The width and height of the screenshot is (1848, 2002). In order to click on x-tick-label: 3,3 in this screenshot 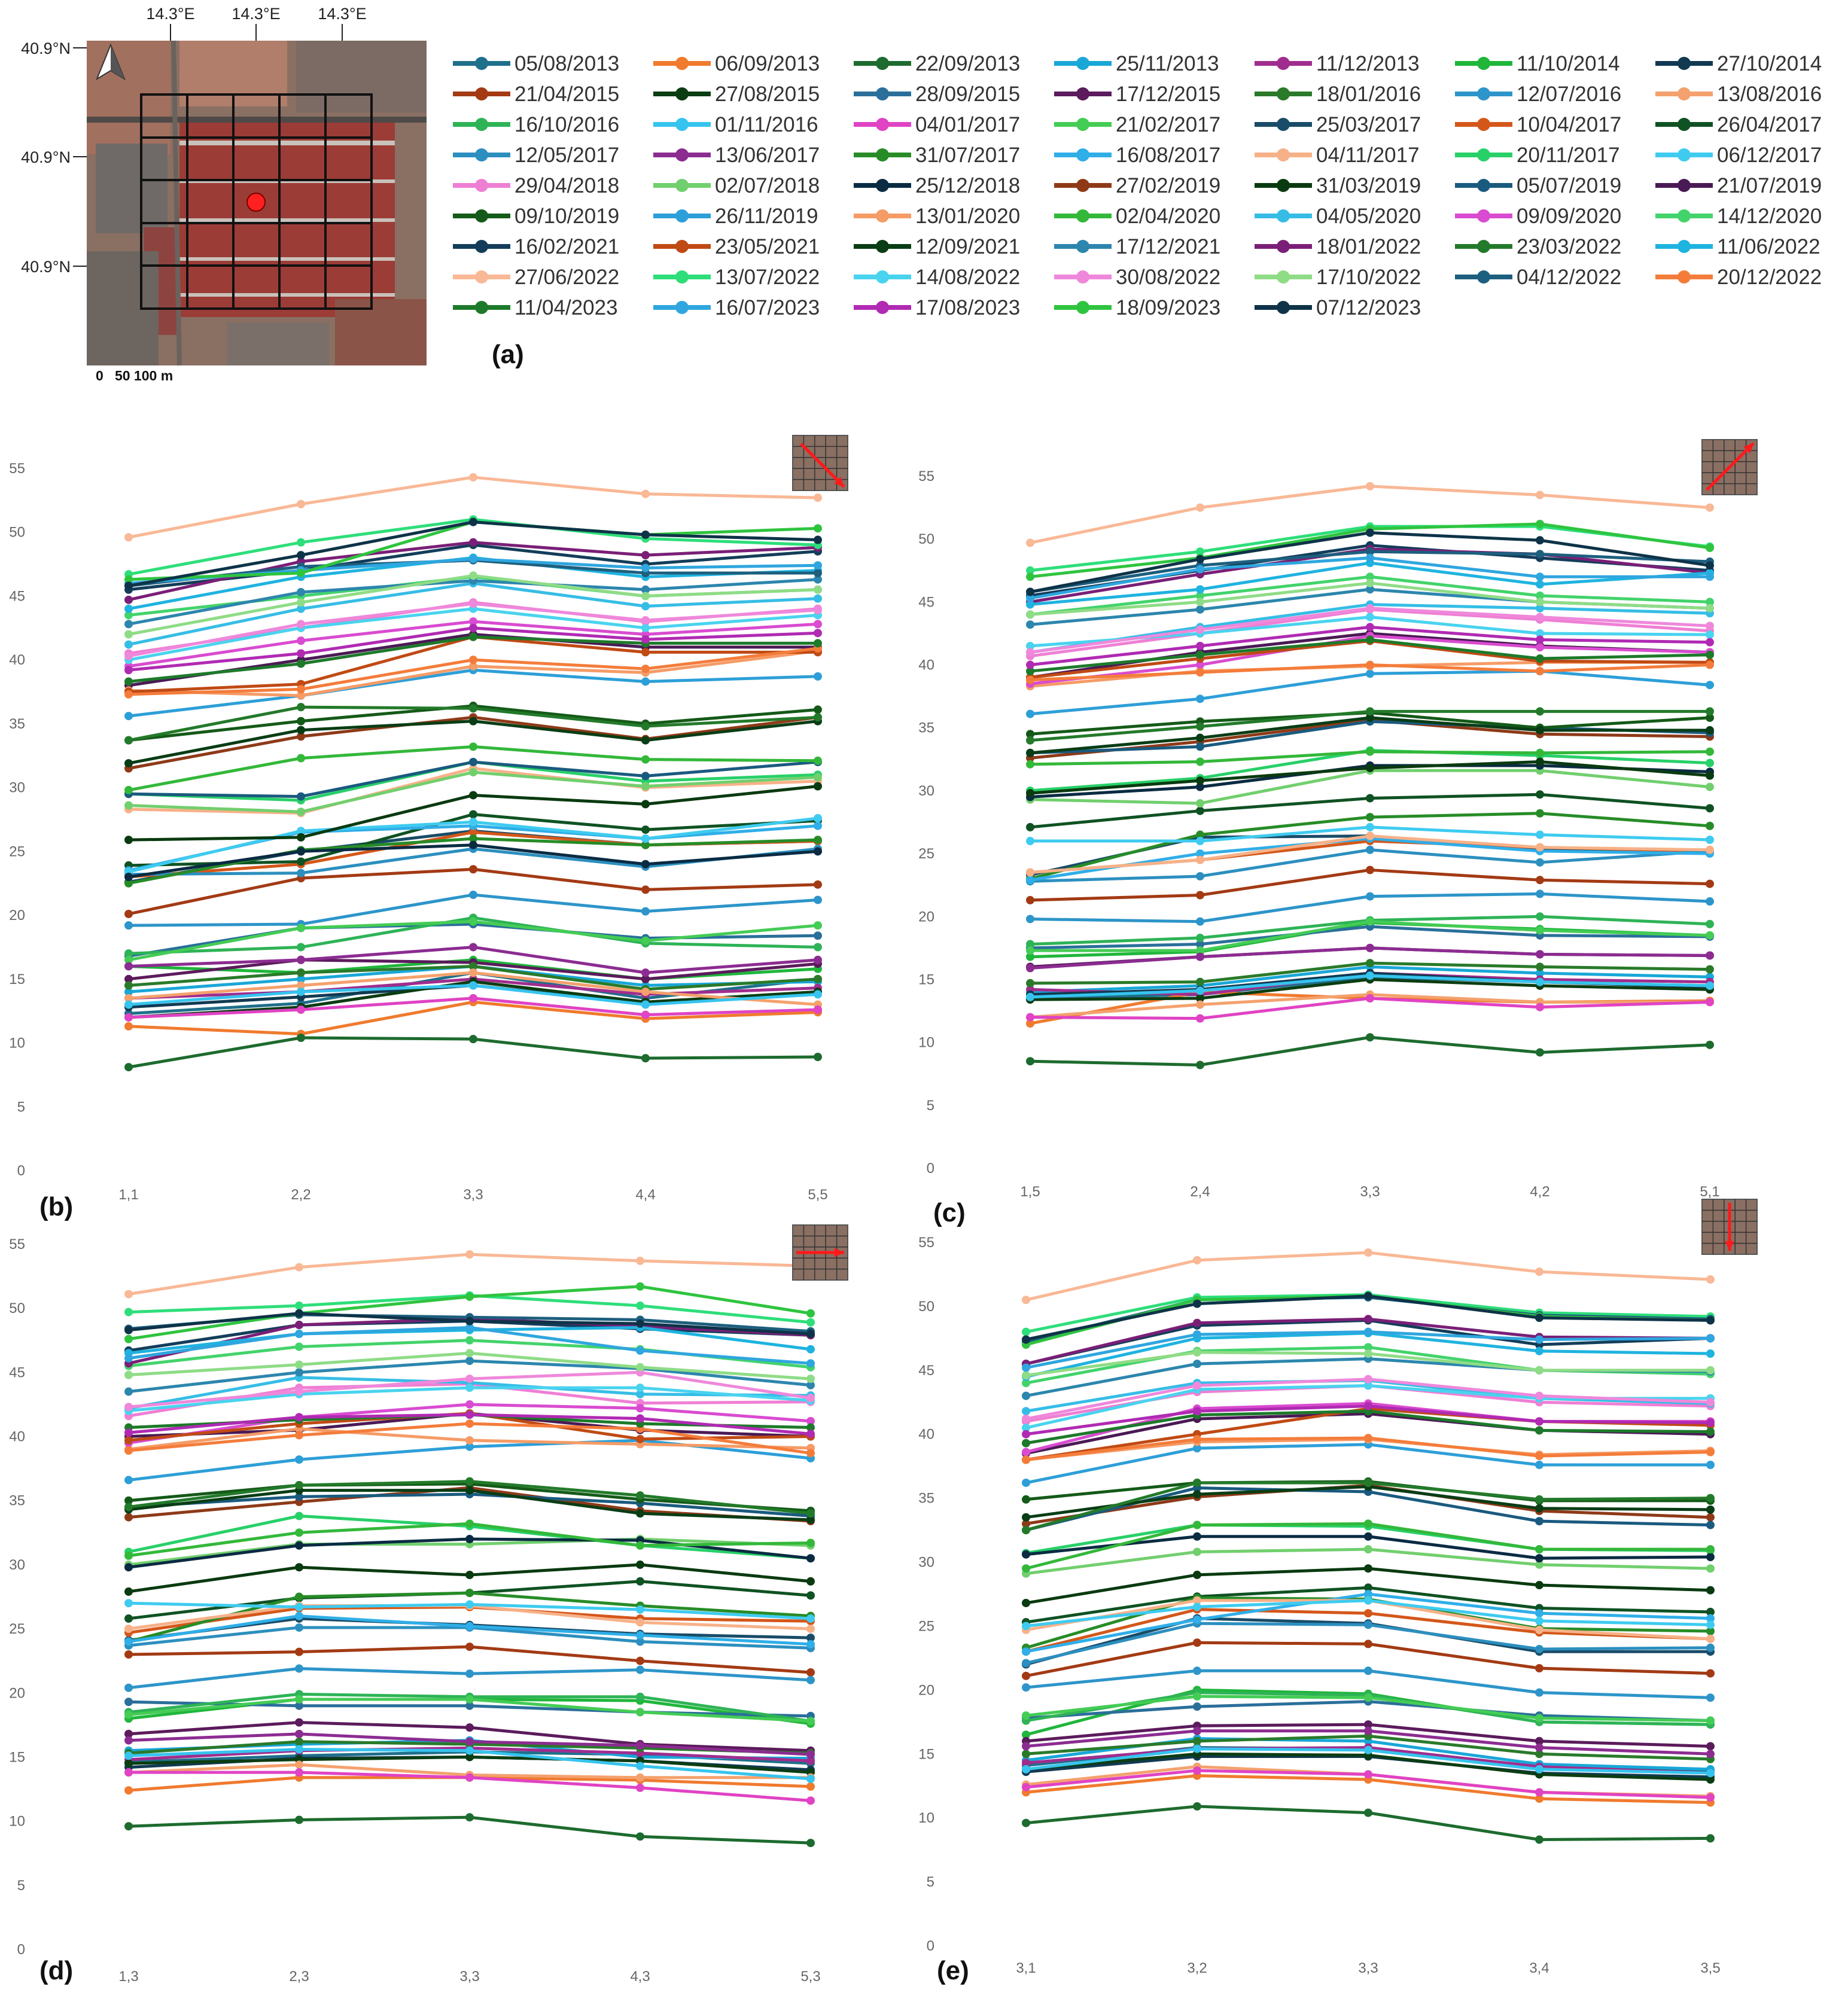, I will do `click(1370, 1192)`.